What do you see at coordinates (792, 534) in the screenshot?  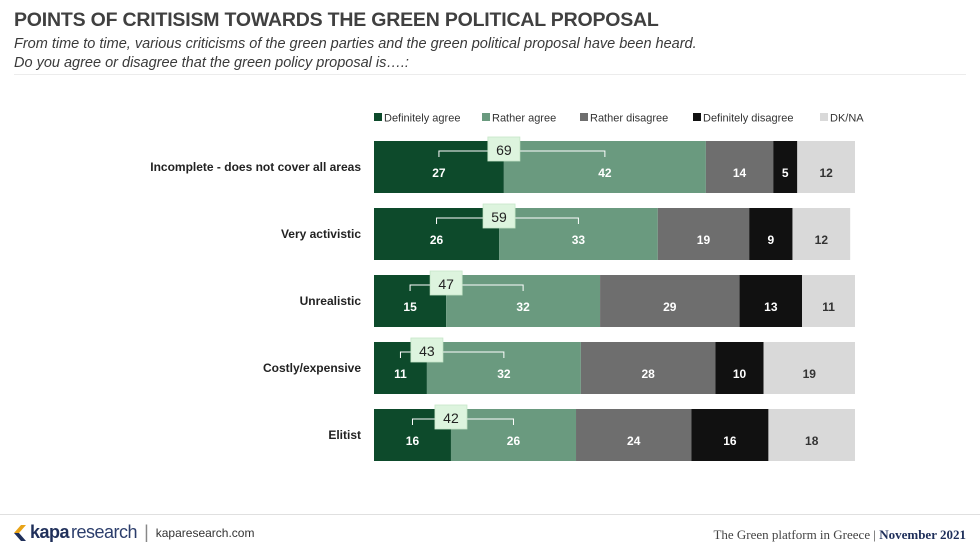 I see `report-title: The Green platform in Greece` at bounding box center [792, 534].